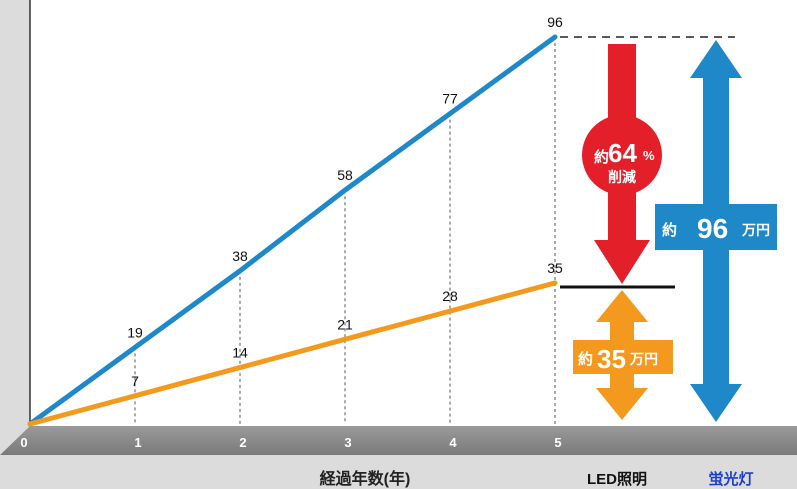 This screenshot has height=489, width=797. What do you see at coordinates (585, 359) in the screenshot?
I see `led-total-prefix: 約` at bounding box center [585, 359].